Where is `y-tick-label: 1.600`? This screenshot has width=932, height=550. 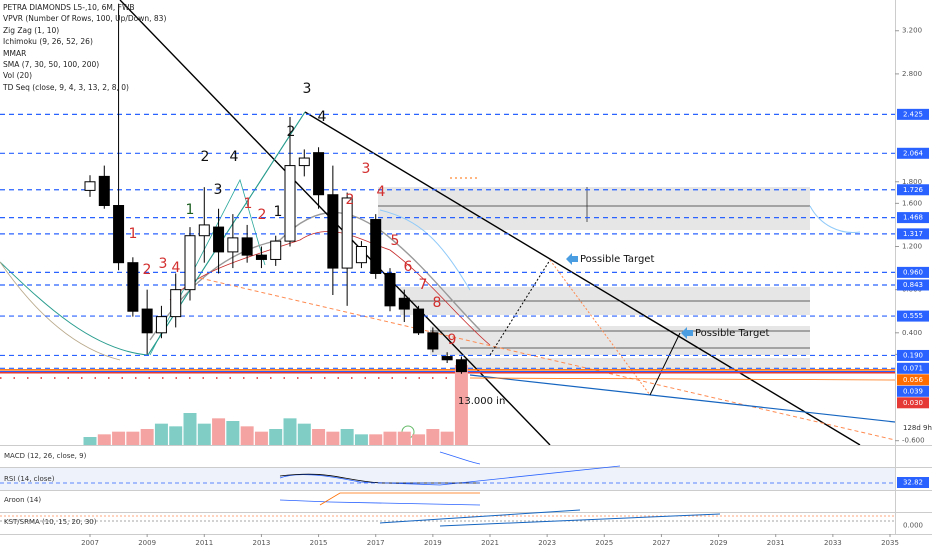
y-tick-label: 1.600 is located at coordinates (912, 203).